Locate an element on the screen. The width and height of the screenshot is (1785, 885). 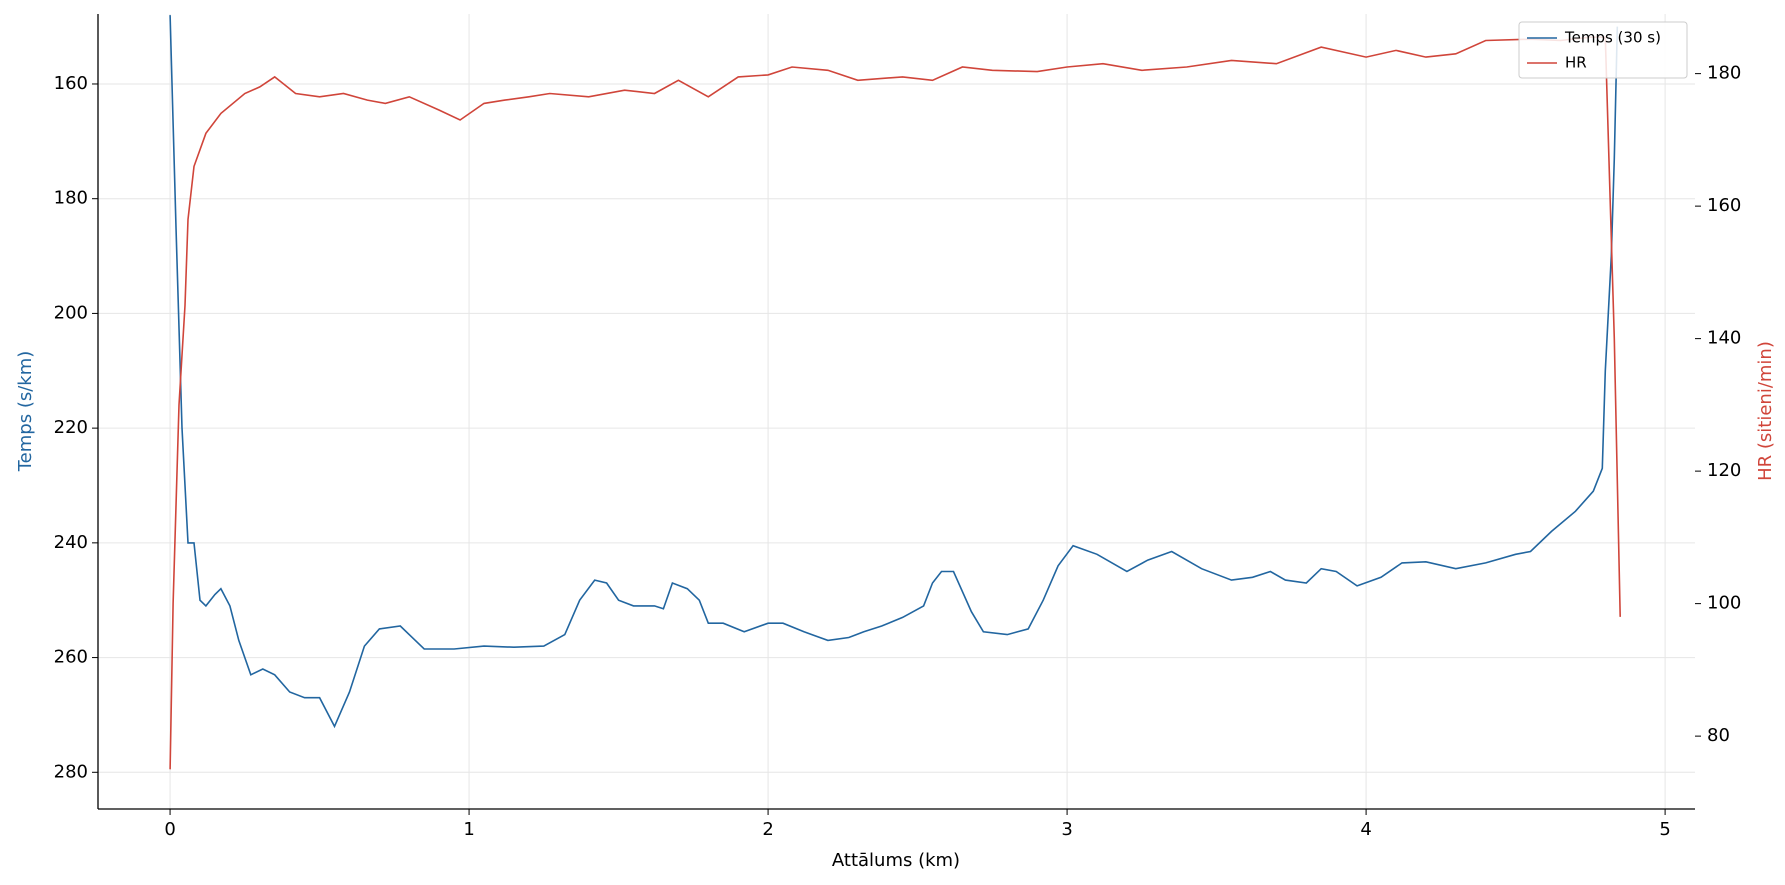
y2-tick-label: 100 is located at coordinates (1724, 603).